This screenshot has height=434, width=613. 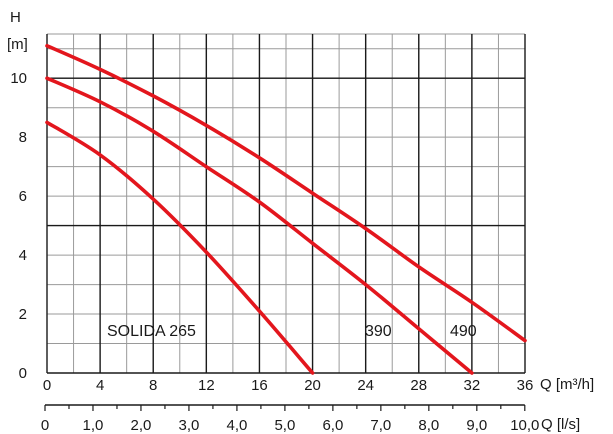 What do you see at coordinates (153, 385) in the screenshot?
I see `x-tick-label: 8` at bounding box center [153, 385].